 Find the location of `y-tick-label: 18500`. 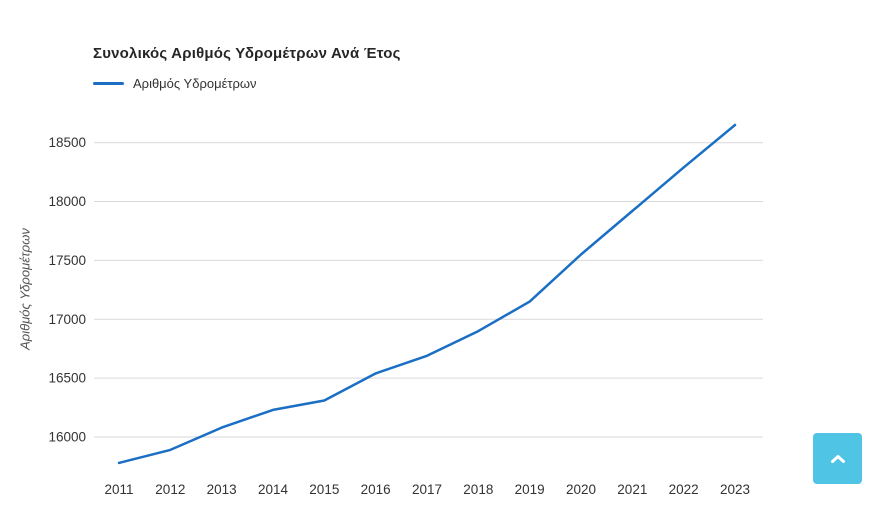

y-tick-label: 18500 is located at coordinates (67, 142).